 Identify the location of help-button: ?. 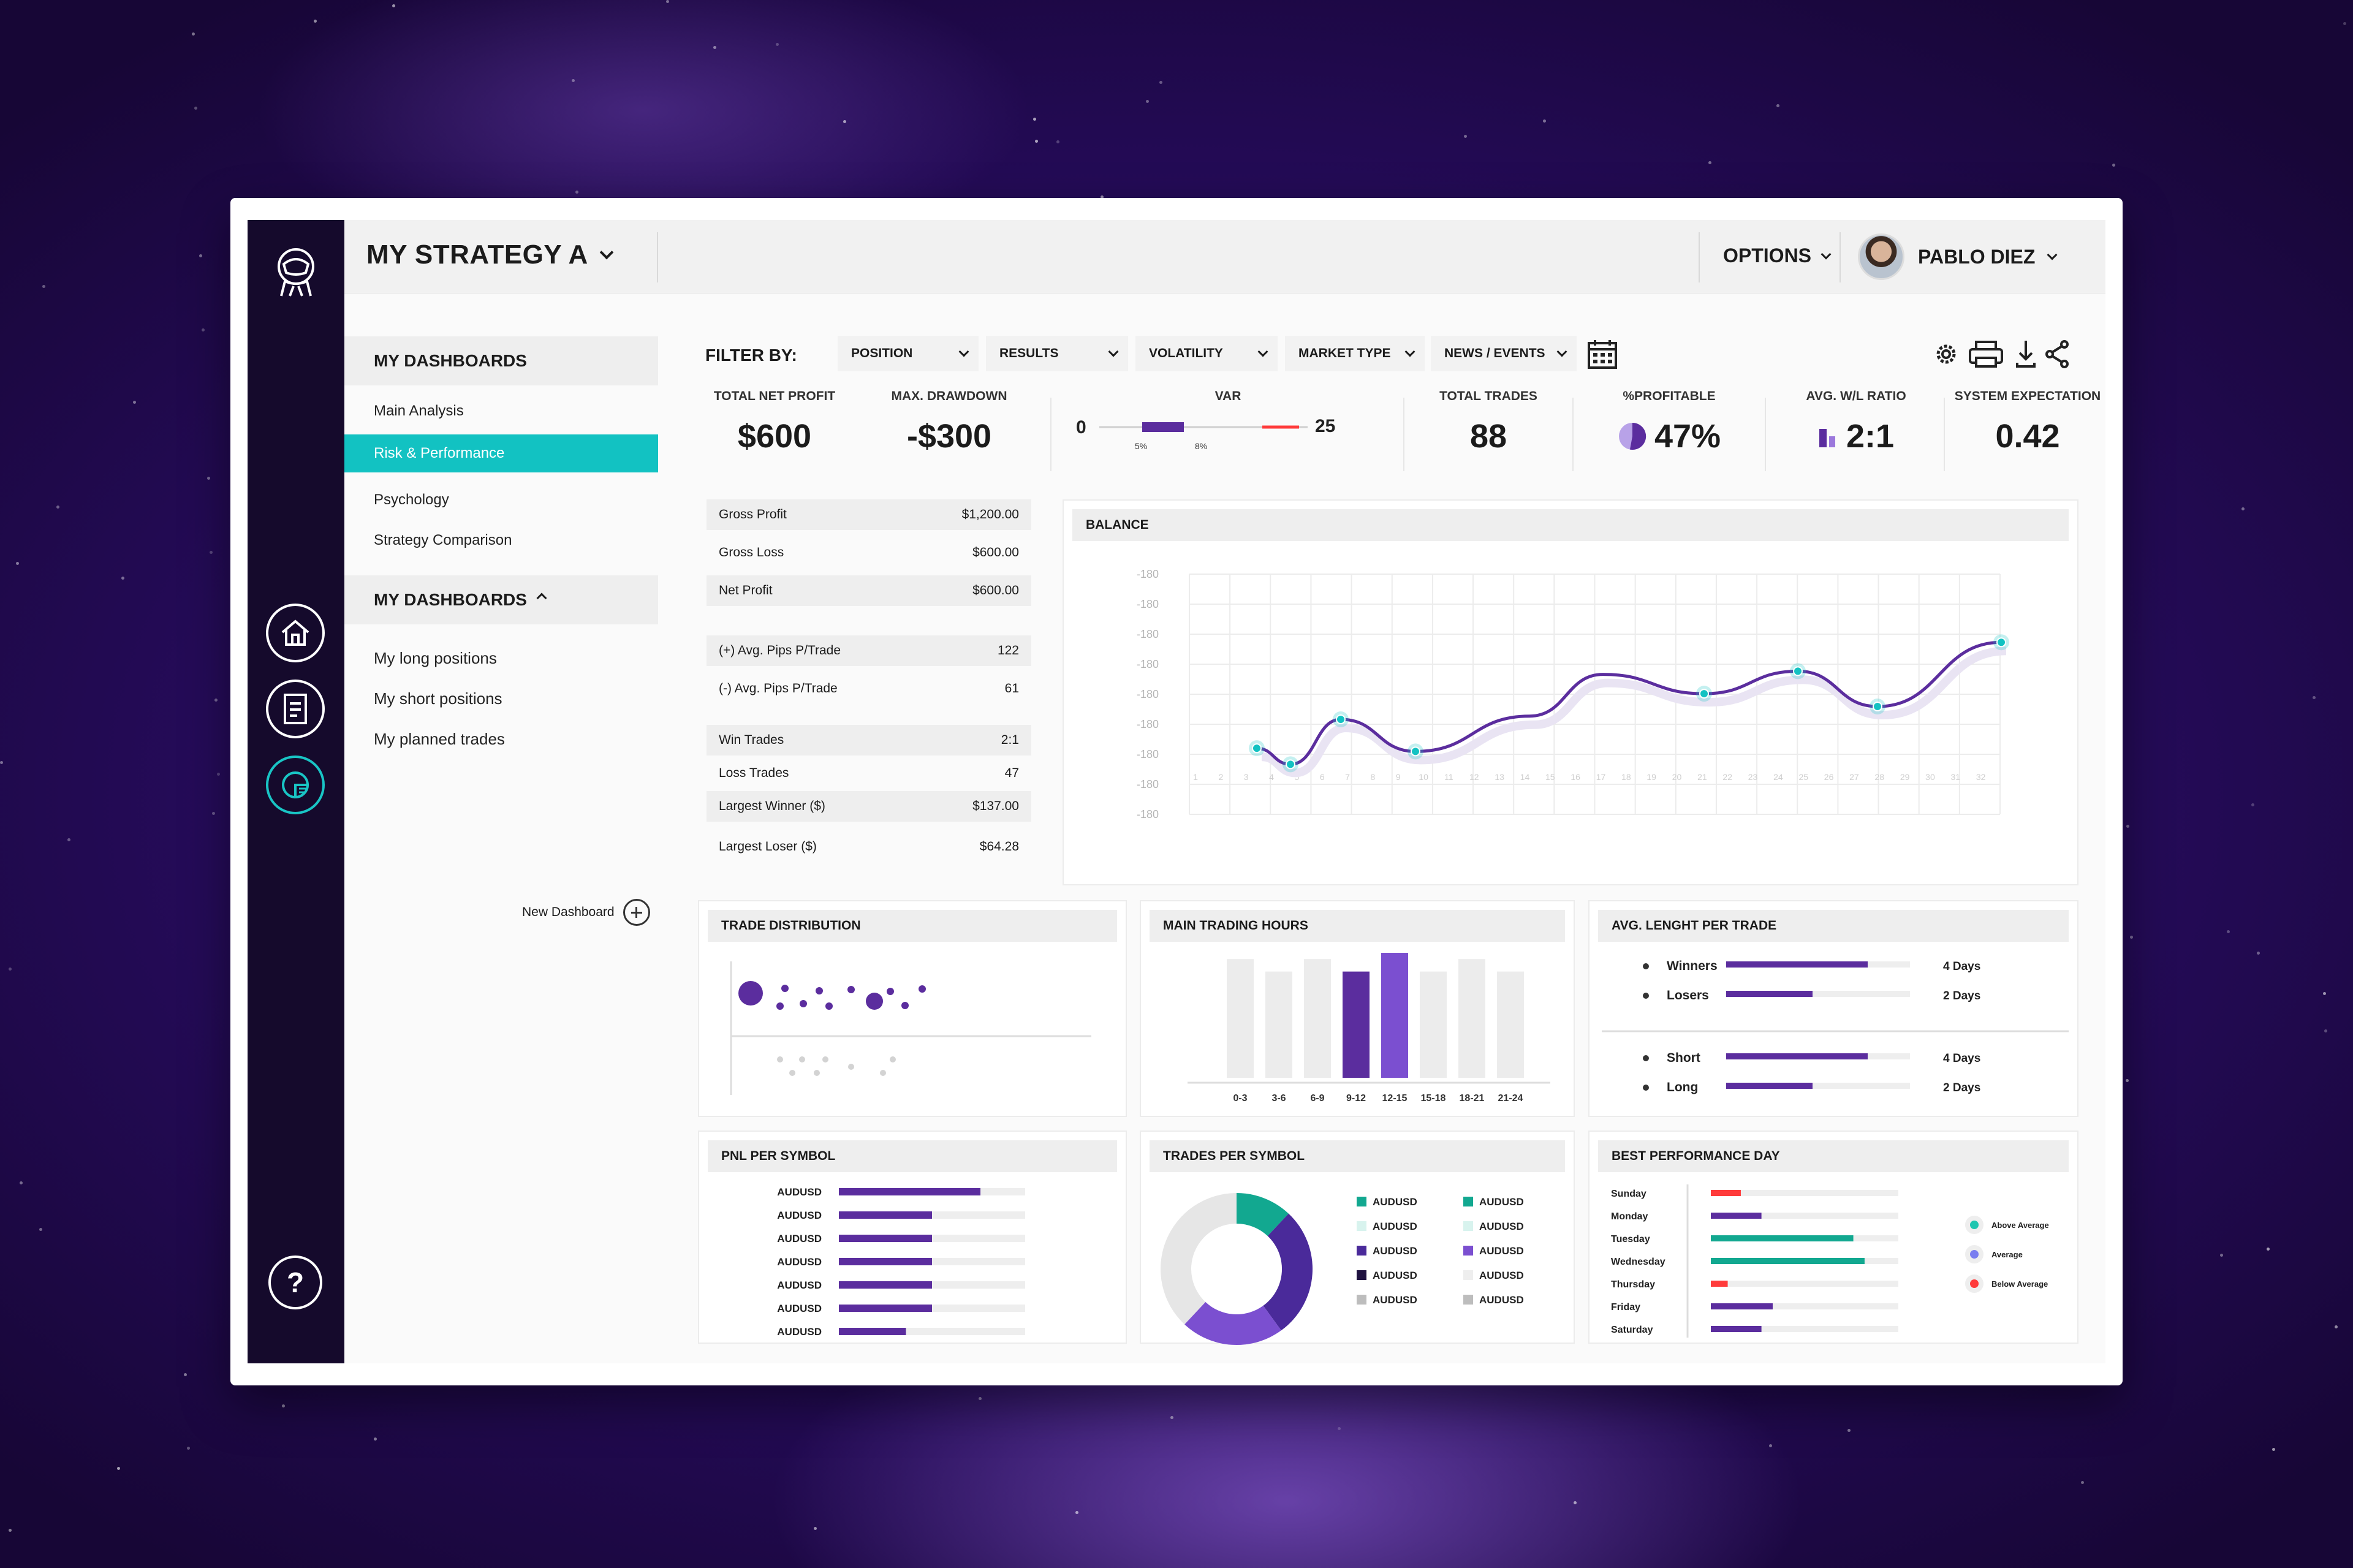
(295, 1283).